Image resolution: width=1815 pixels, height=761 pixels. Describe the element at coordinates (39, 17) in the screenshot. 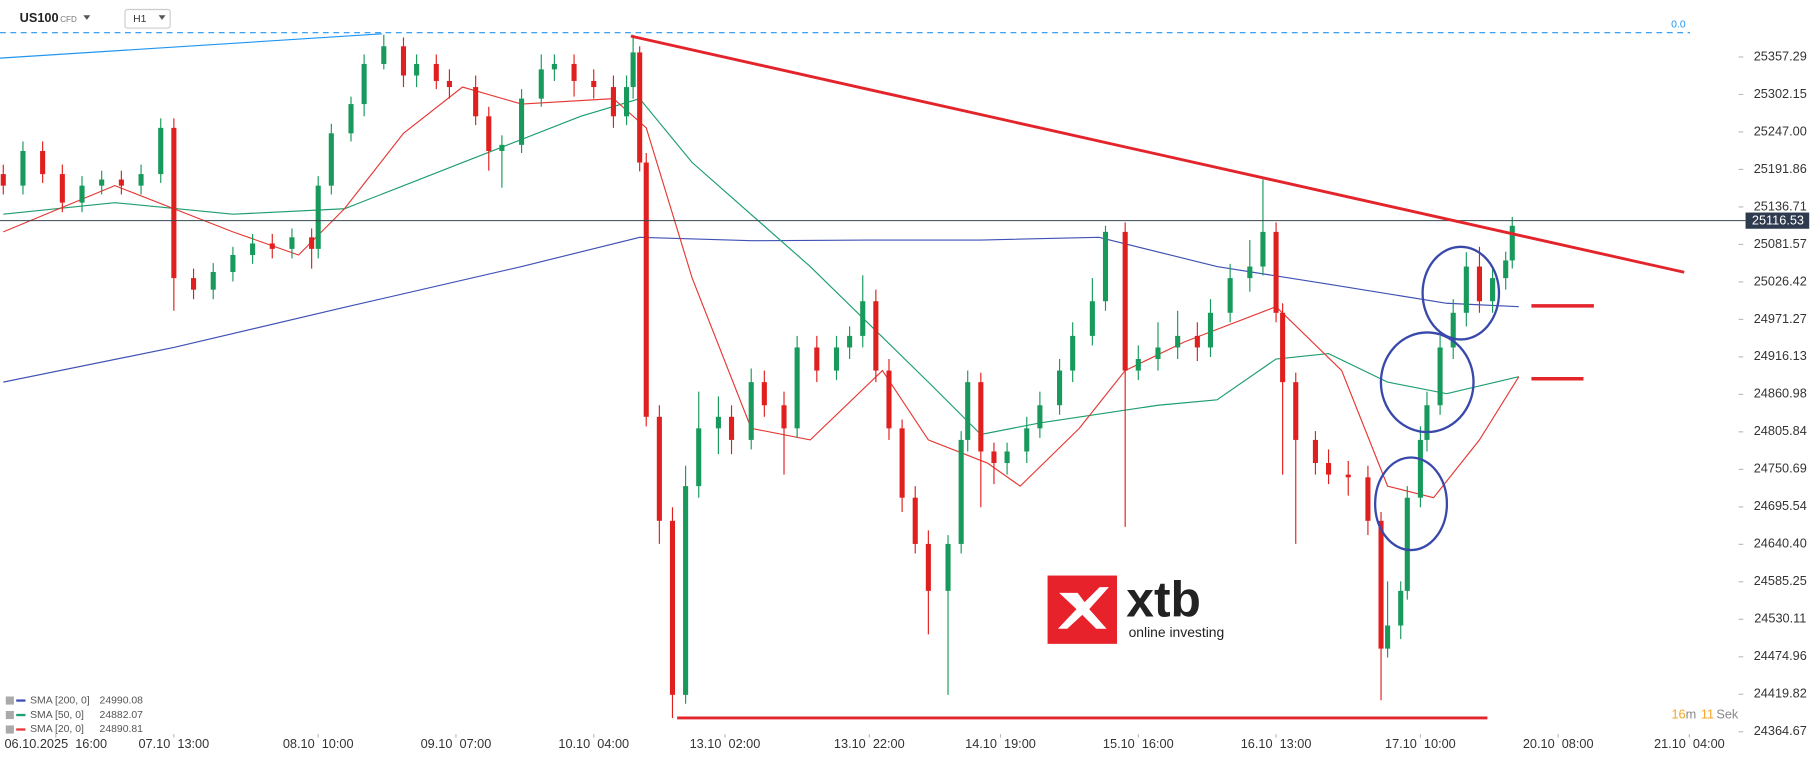

I see `symbol: US100` at that location.